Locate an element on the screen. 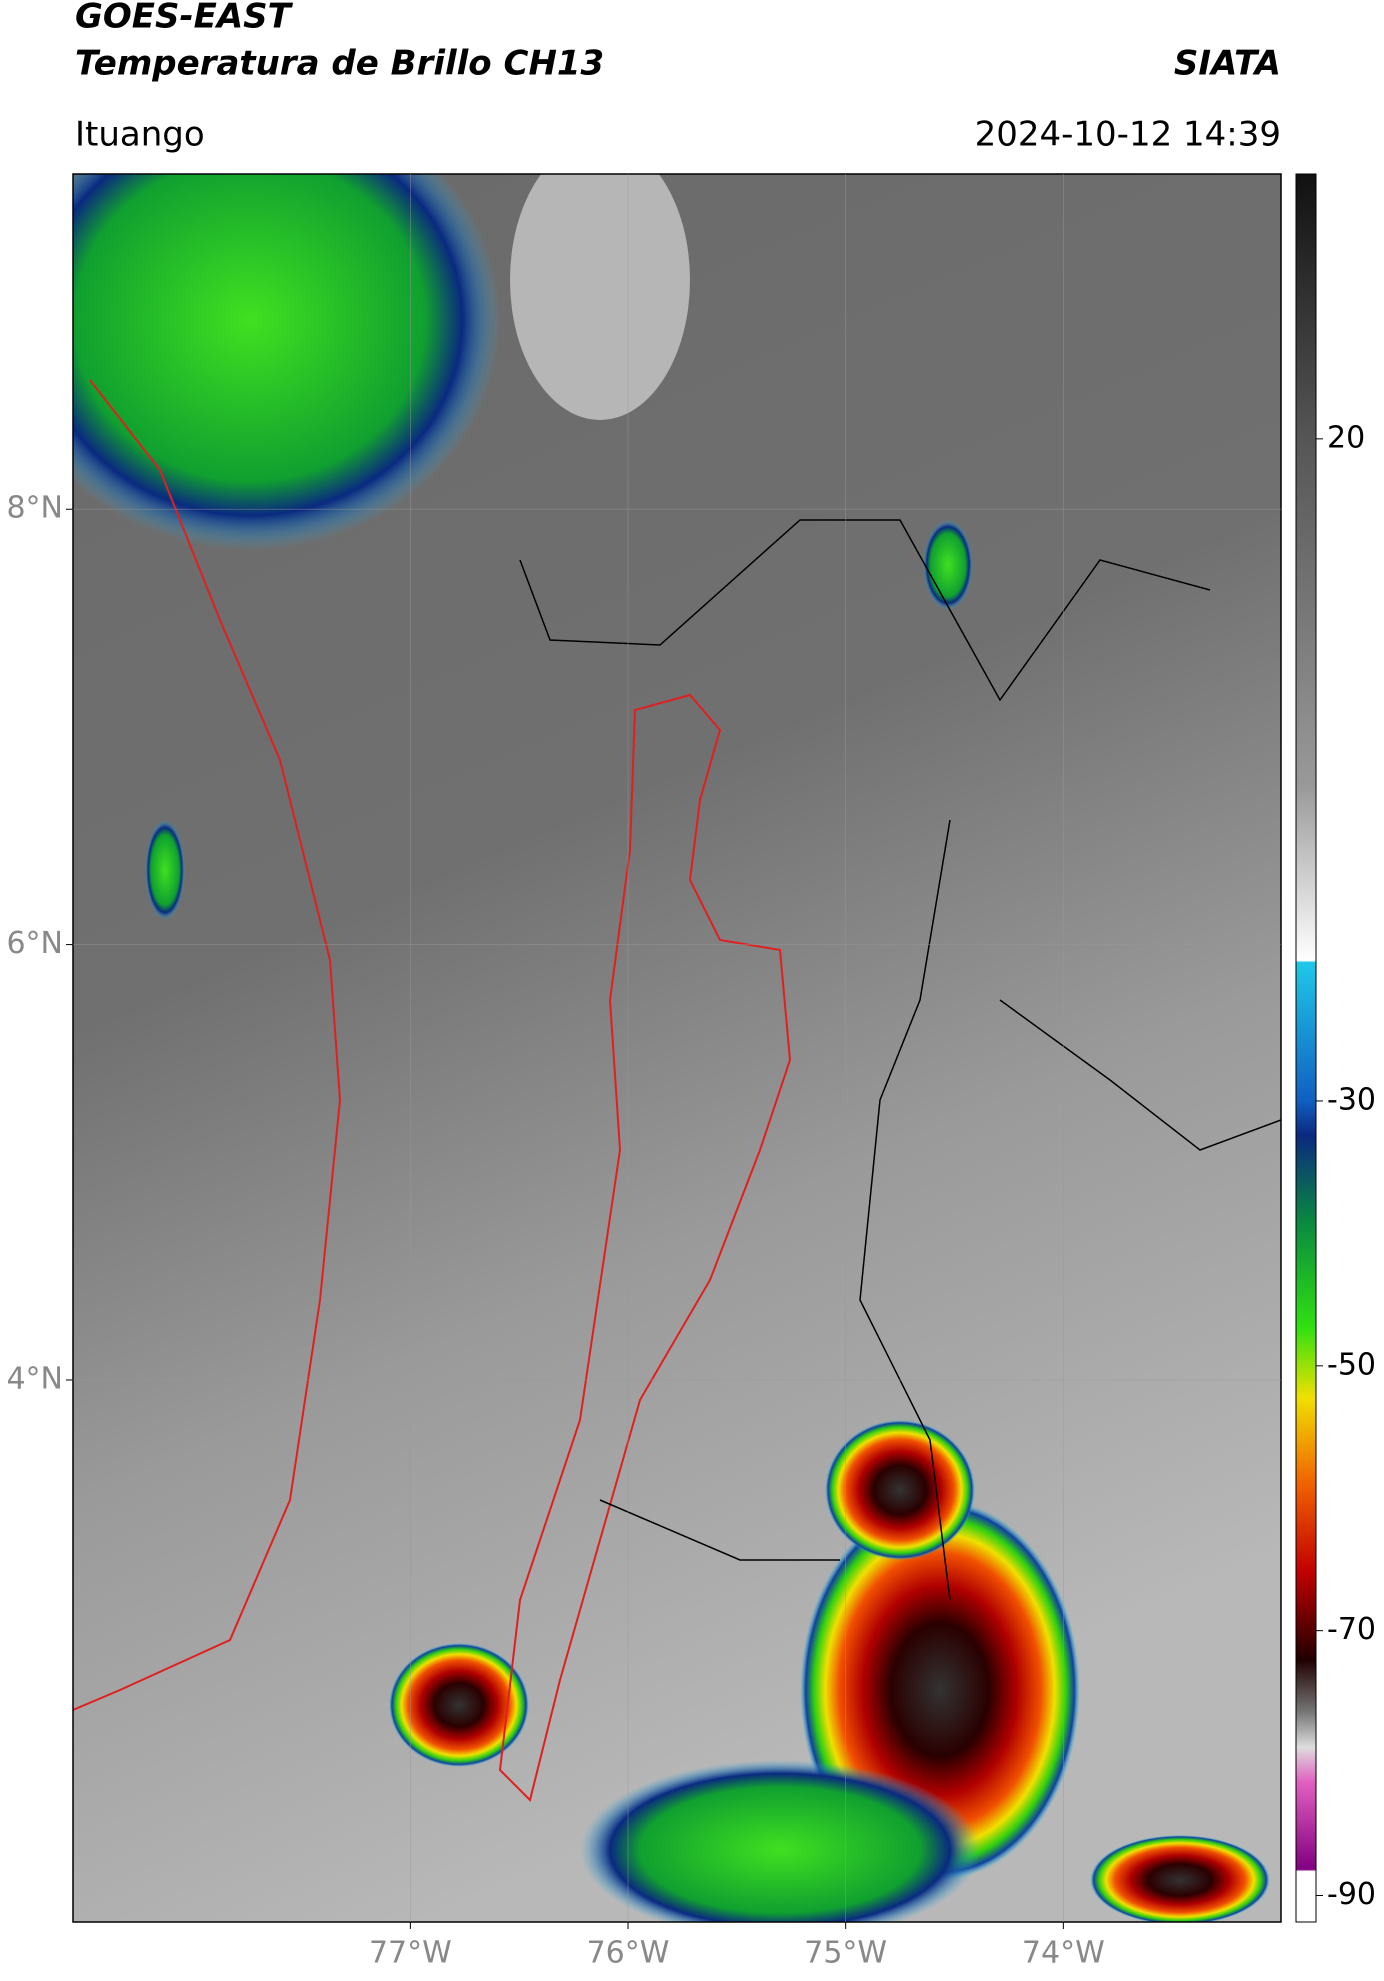 The image size is (1384, 1981). y-tick-label: 4°N is located at coordinates (34, 1378).